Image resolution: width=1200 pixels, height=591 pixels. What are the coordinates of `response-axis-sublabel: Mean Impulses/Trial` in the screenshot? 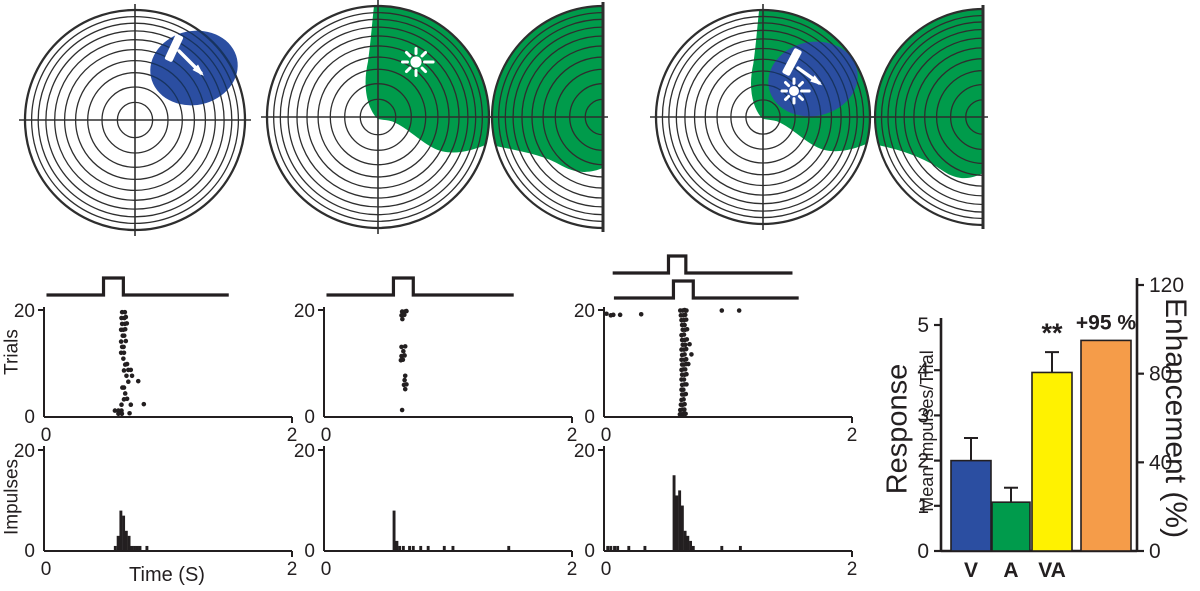 It's located at (927, 431).